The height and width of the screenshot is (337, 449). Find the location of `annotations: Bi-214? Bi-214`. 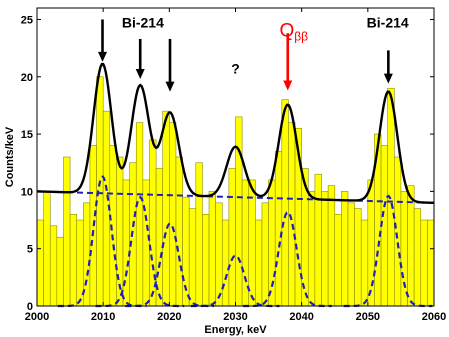

annotations: Bi-214? Bi-214 is located at coordinates (265, 45).